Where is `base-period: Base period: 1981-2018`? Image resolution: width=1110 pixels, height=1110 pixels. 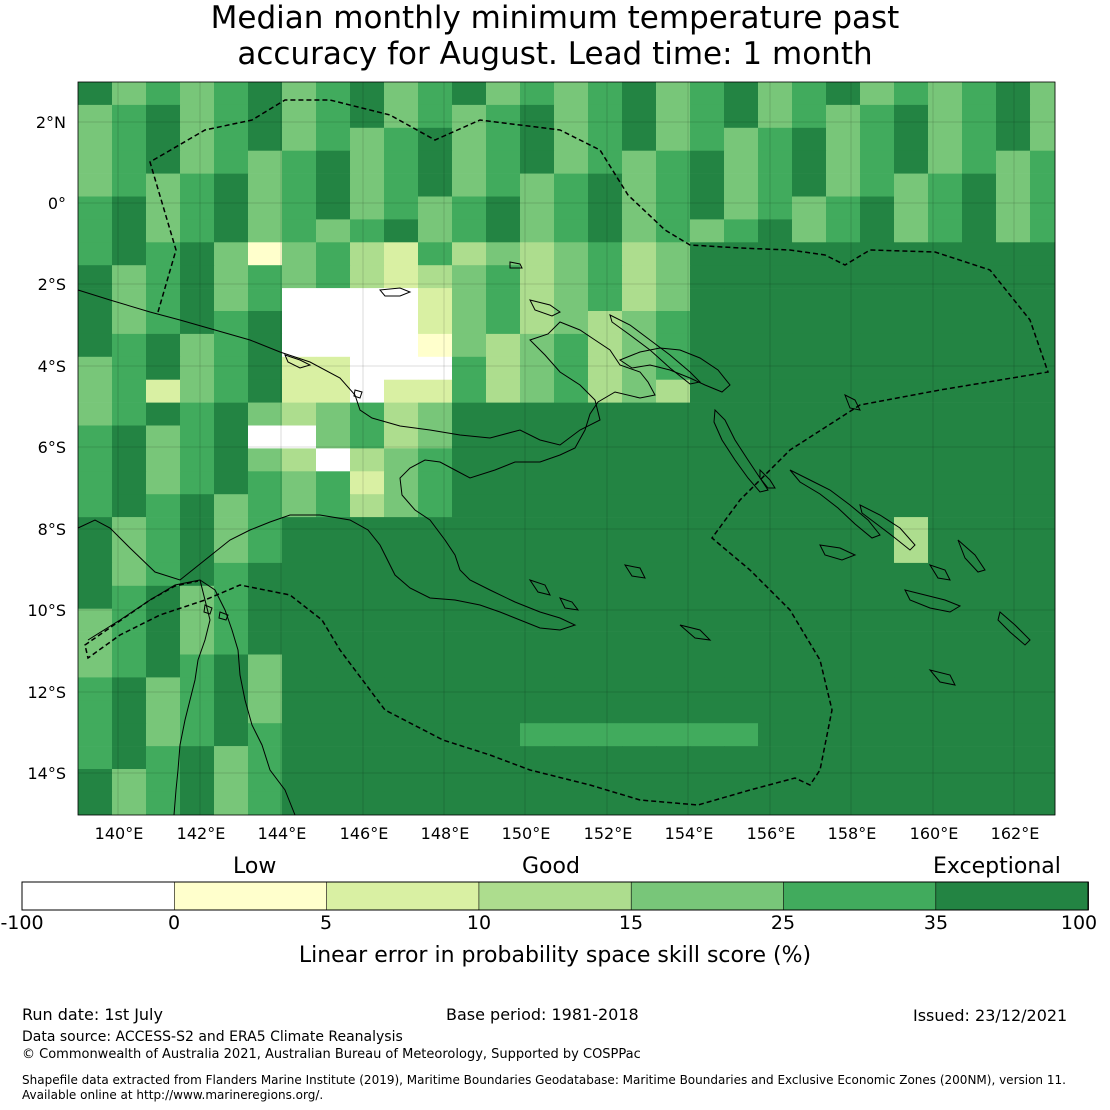 base-period: Base period: 1981-2018 is located at coordinates (542, 1014).